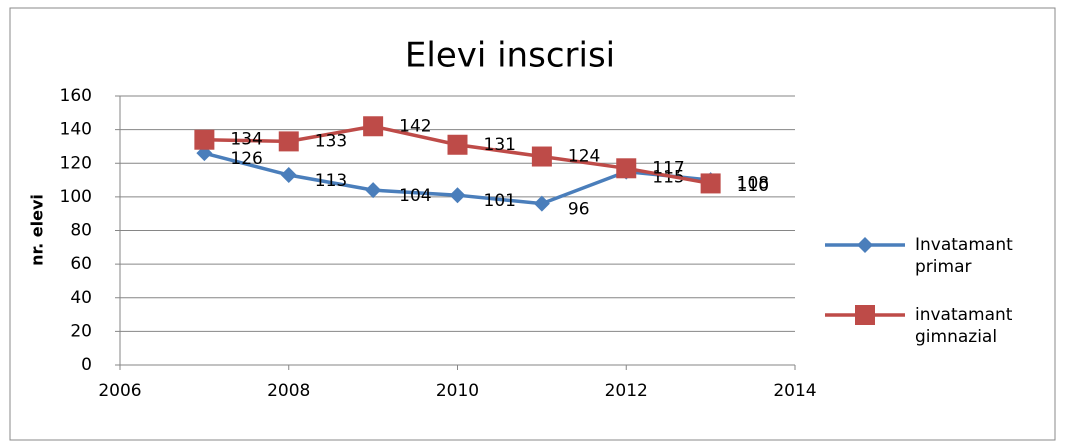 This screenshot has height=445, width=1065. I want to click on data-label: 133, so click(331, 141).